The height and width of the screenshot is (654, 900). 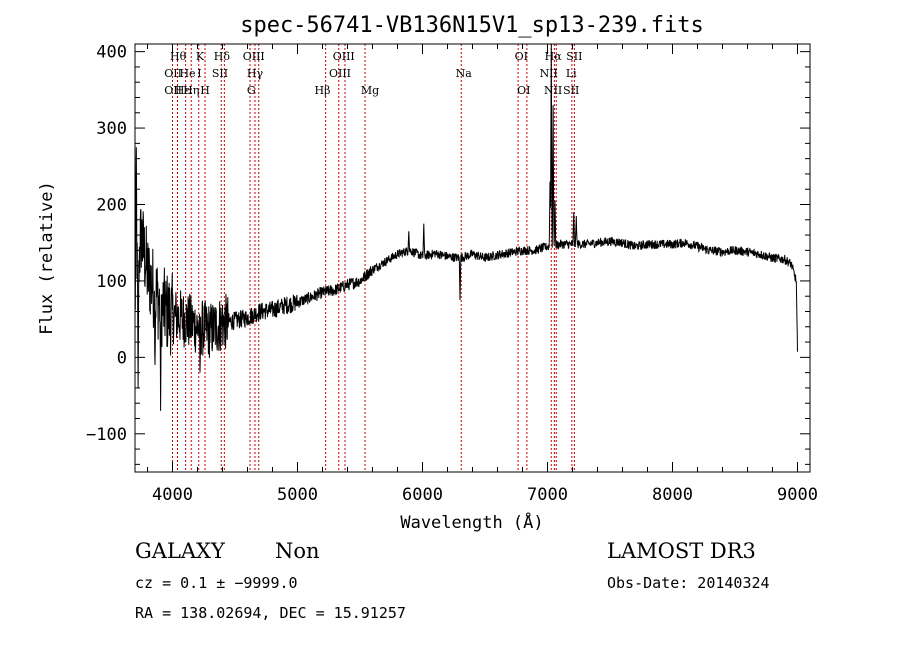 What do you see at coordinates (688, 583) in the screenshot?
I see `observation-date: Obs-Date: 20140324` at bounding box center [688, 583].